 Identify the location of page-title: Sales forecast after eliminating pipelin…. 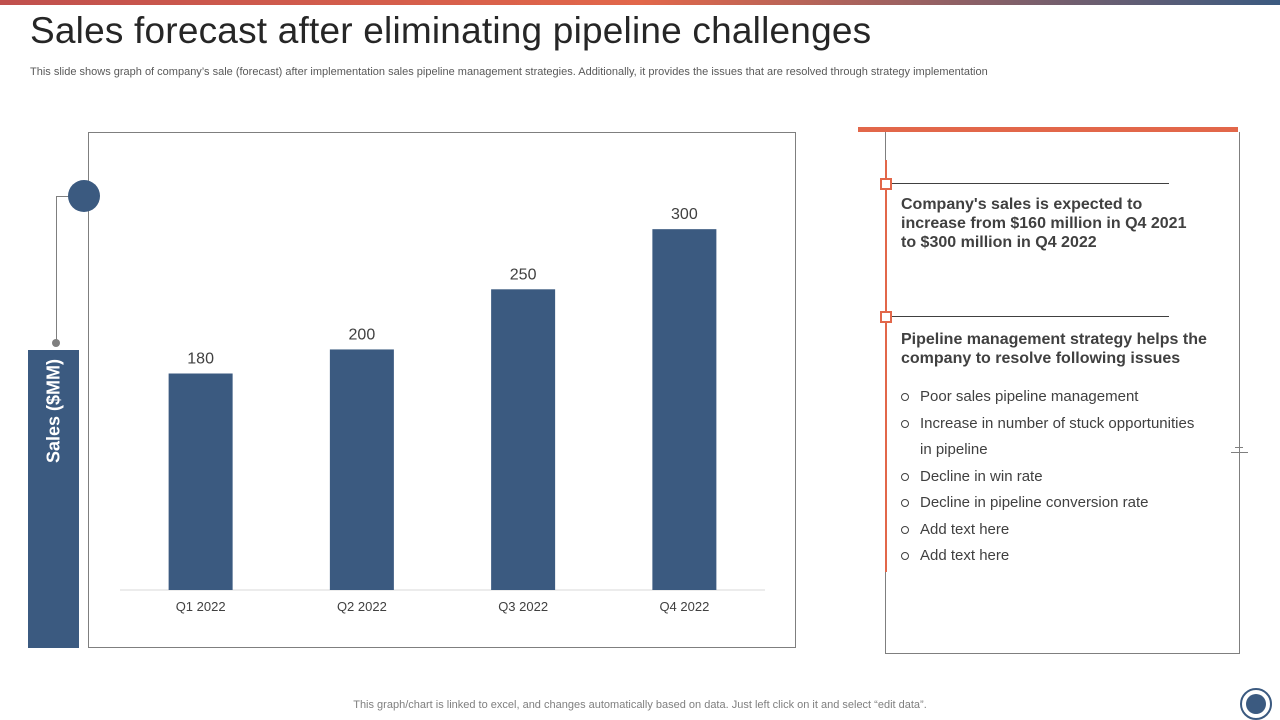
(451, 30).